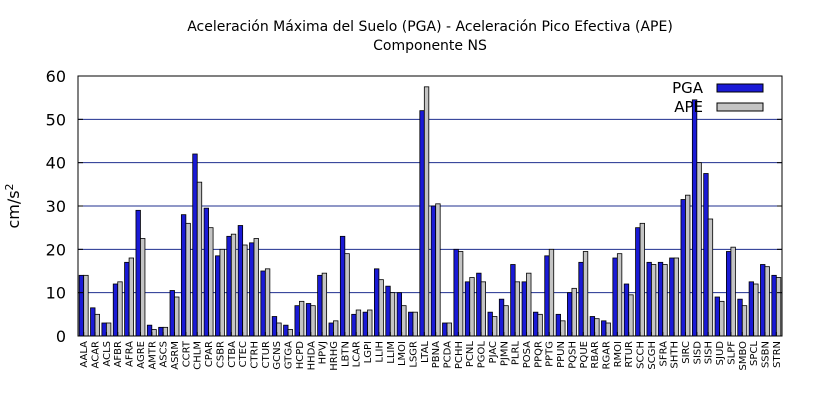 This screenshot has width=820, height=404. Describe the element at coordinates (149, 330) in the screenshot. I see `bar-pga-amtr` at that location.